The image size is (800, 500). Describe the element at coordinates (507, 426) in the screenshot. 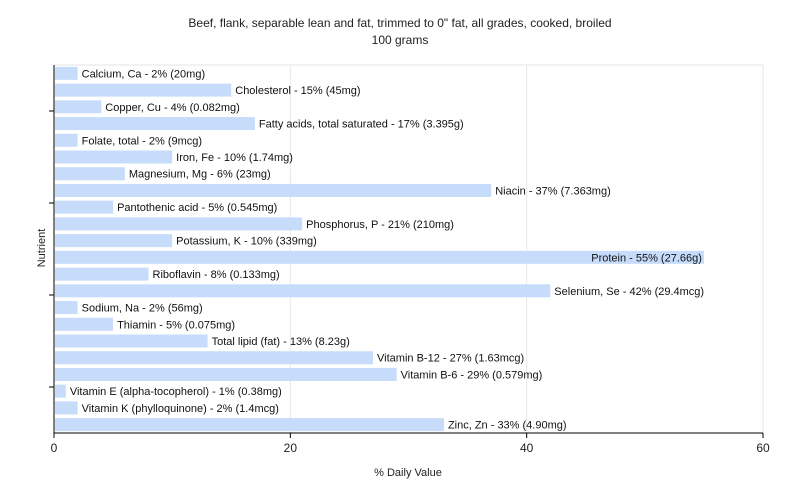

I see `bar-label-21: Zinc, Zn - 33% (4.90mg)` at that location.